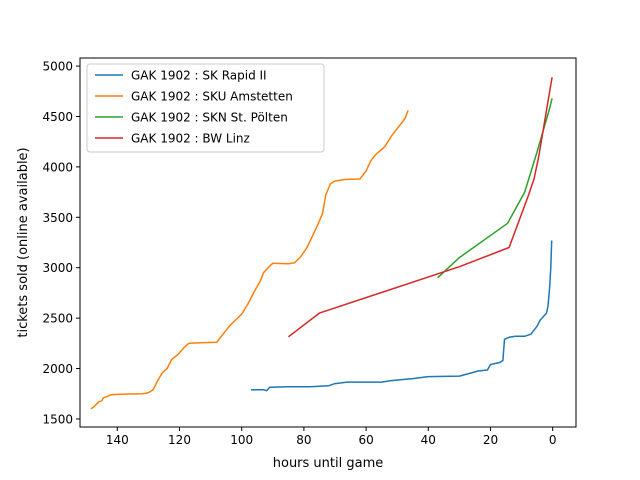  What do you see at coordinates (303, 440) in the screenshot?
I see `x-tick-label: 80` at bounding box center [303, 440].